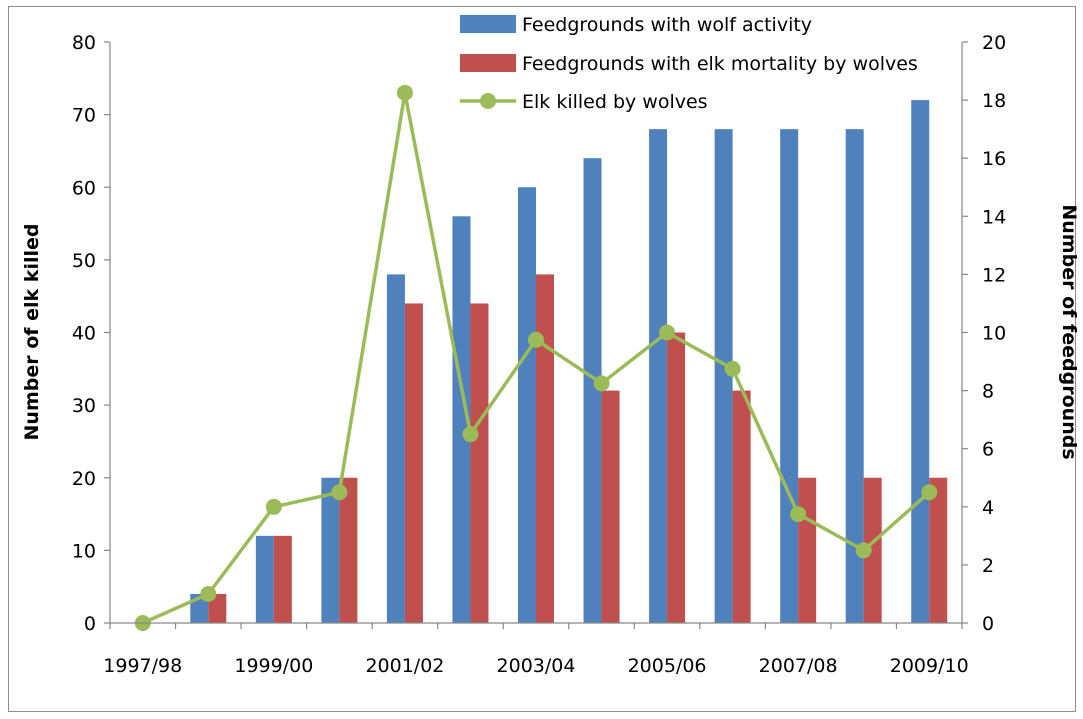 The height and width of the screenshot is (719, 1083). I want to click on y2-tick-label: 16, so click(994, 159).